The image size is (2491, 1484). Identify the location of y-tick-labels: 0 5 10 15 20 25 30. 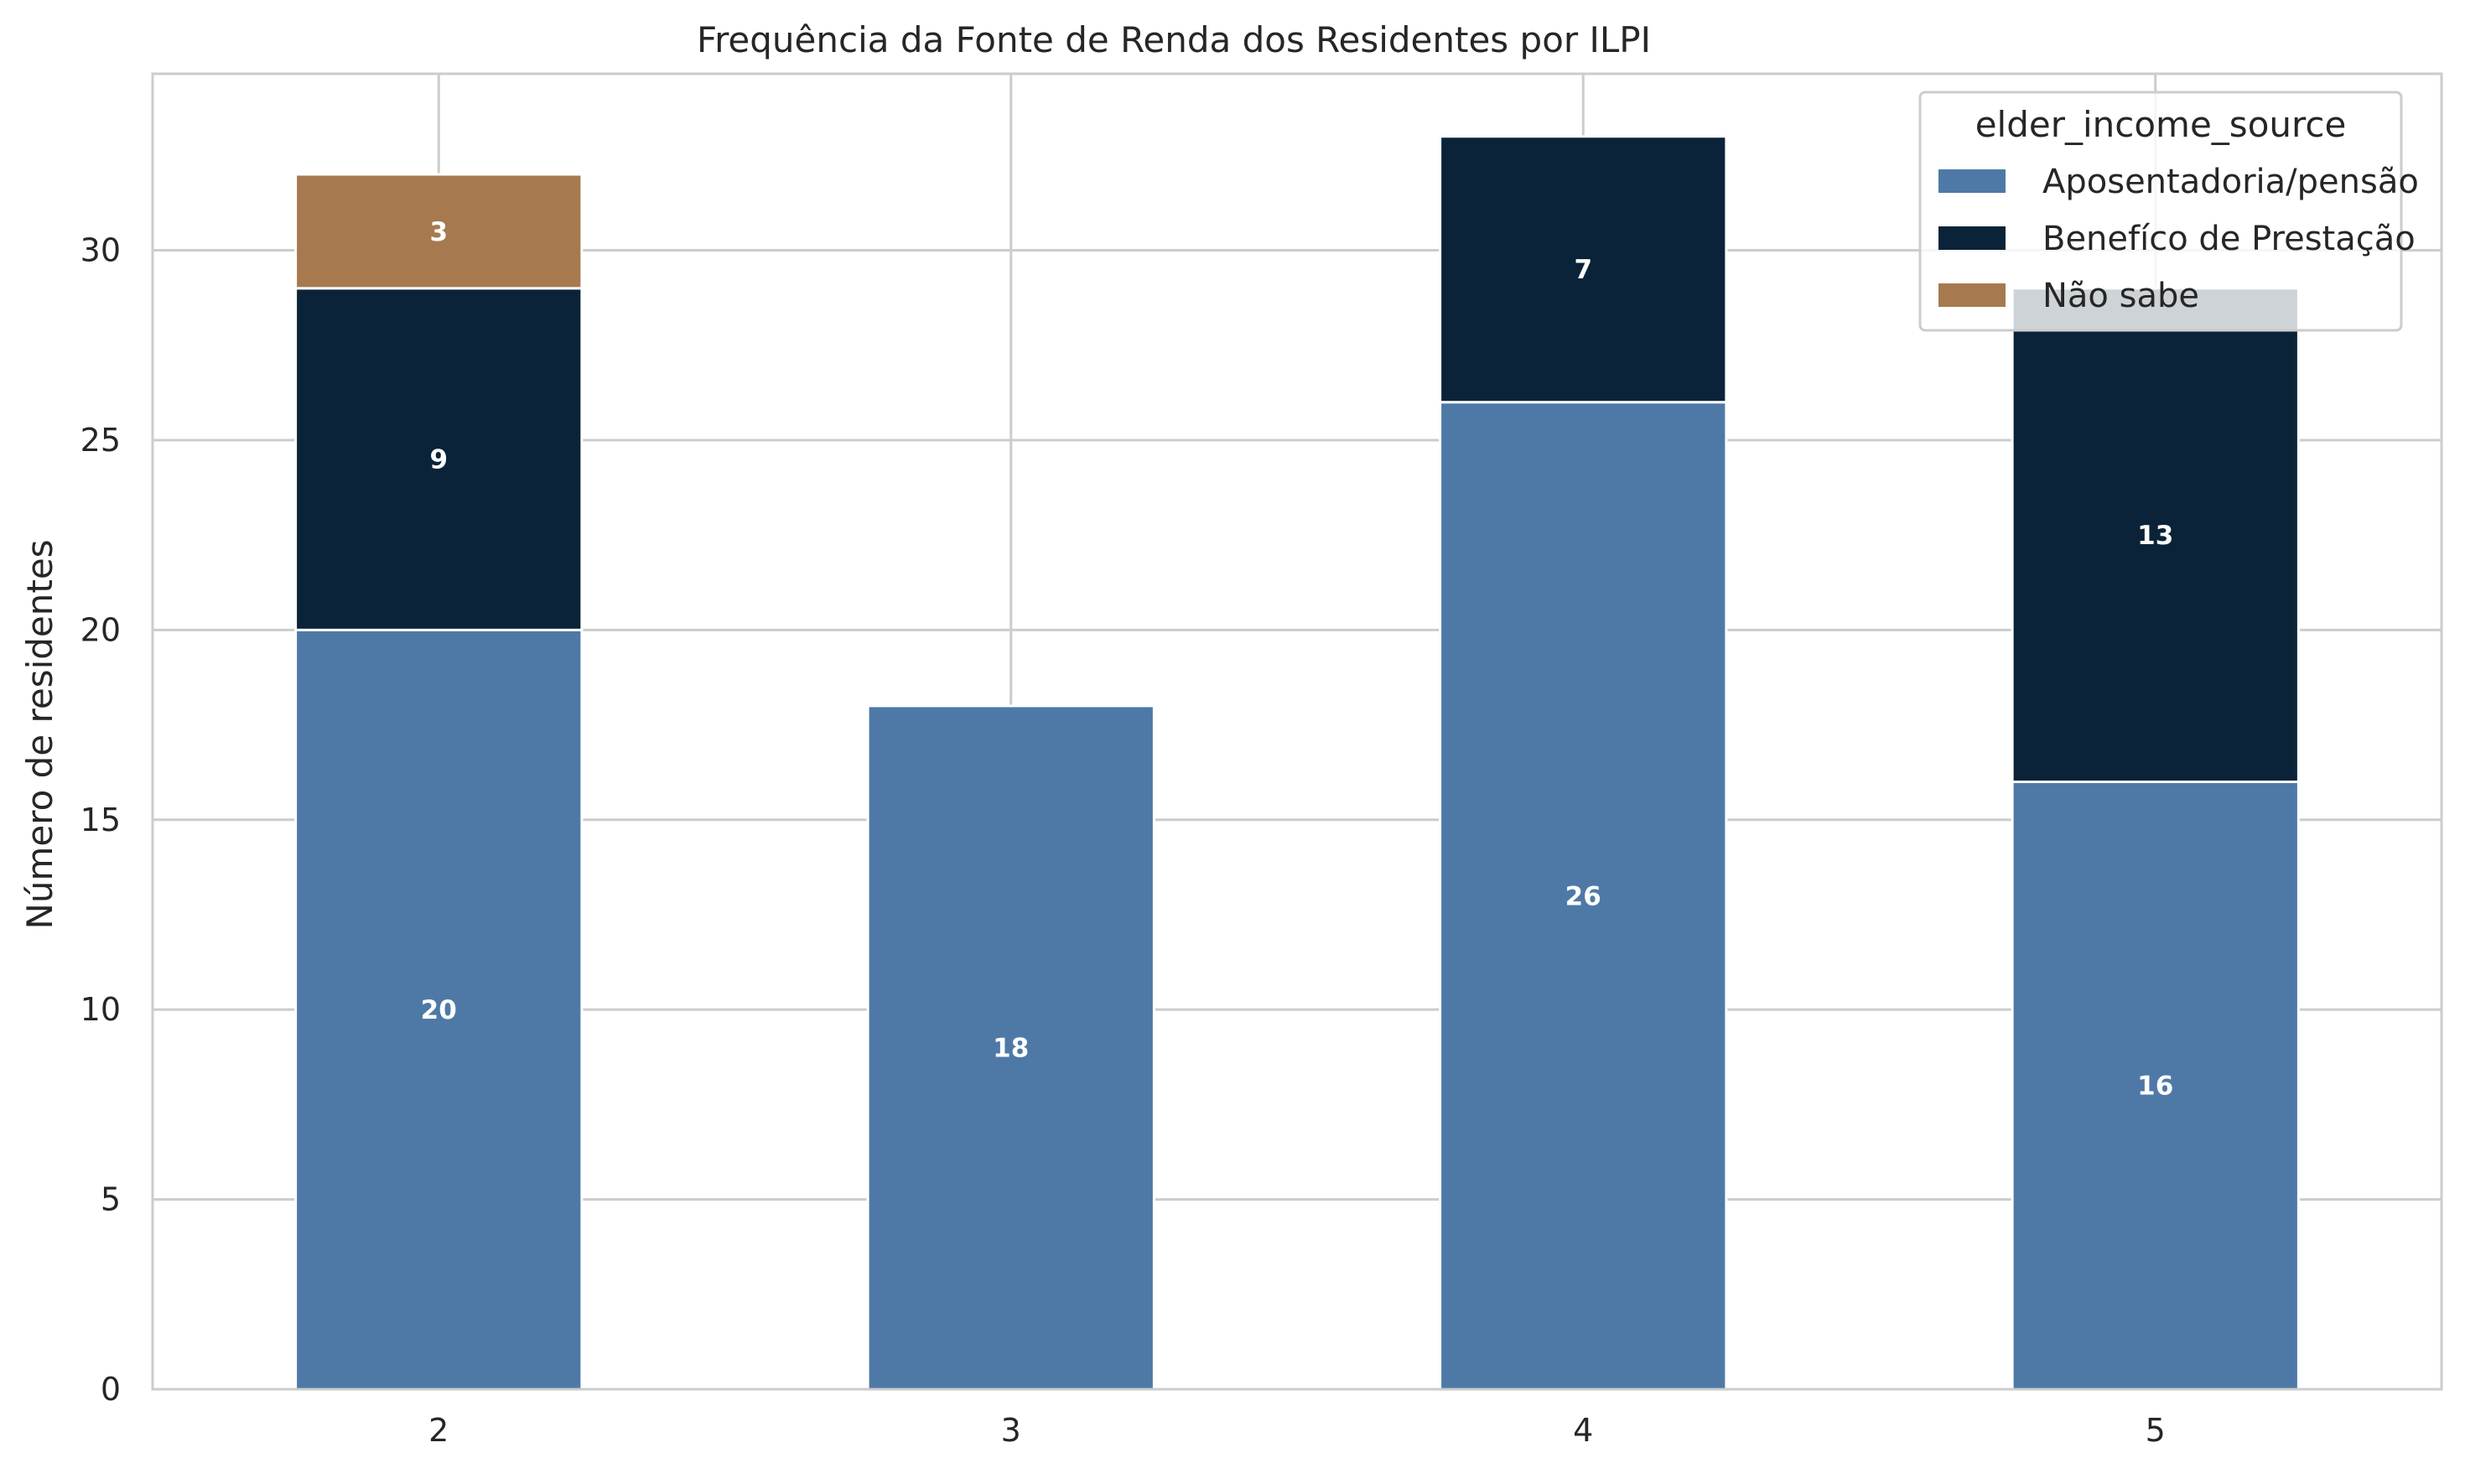
(100, 820).